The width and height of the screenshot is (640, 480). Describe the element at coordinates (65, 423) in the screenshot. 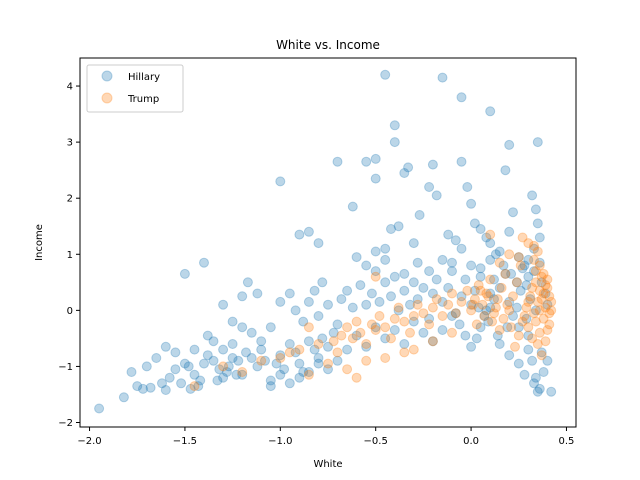

I see `y-tick-label: −2` at that location.